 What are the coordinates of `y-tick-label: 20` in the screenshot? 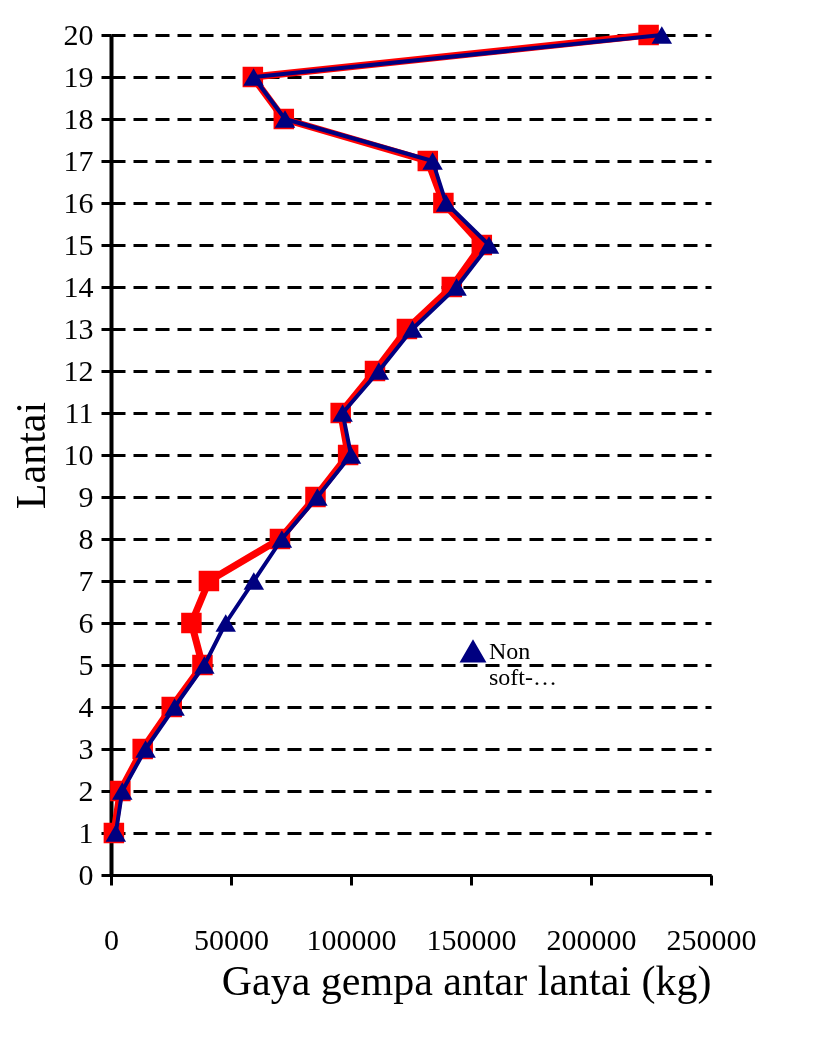 It's located at (78, 34).